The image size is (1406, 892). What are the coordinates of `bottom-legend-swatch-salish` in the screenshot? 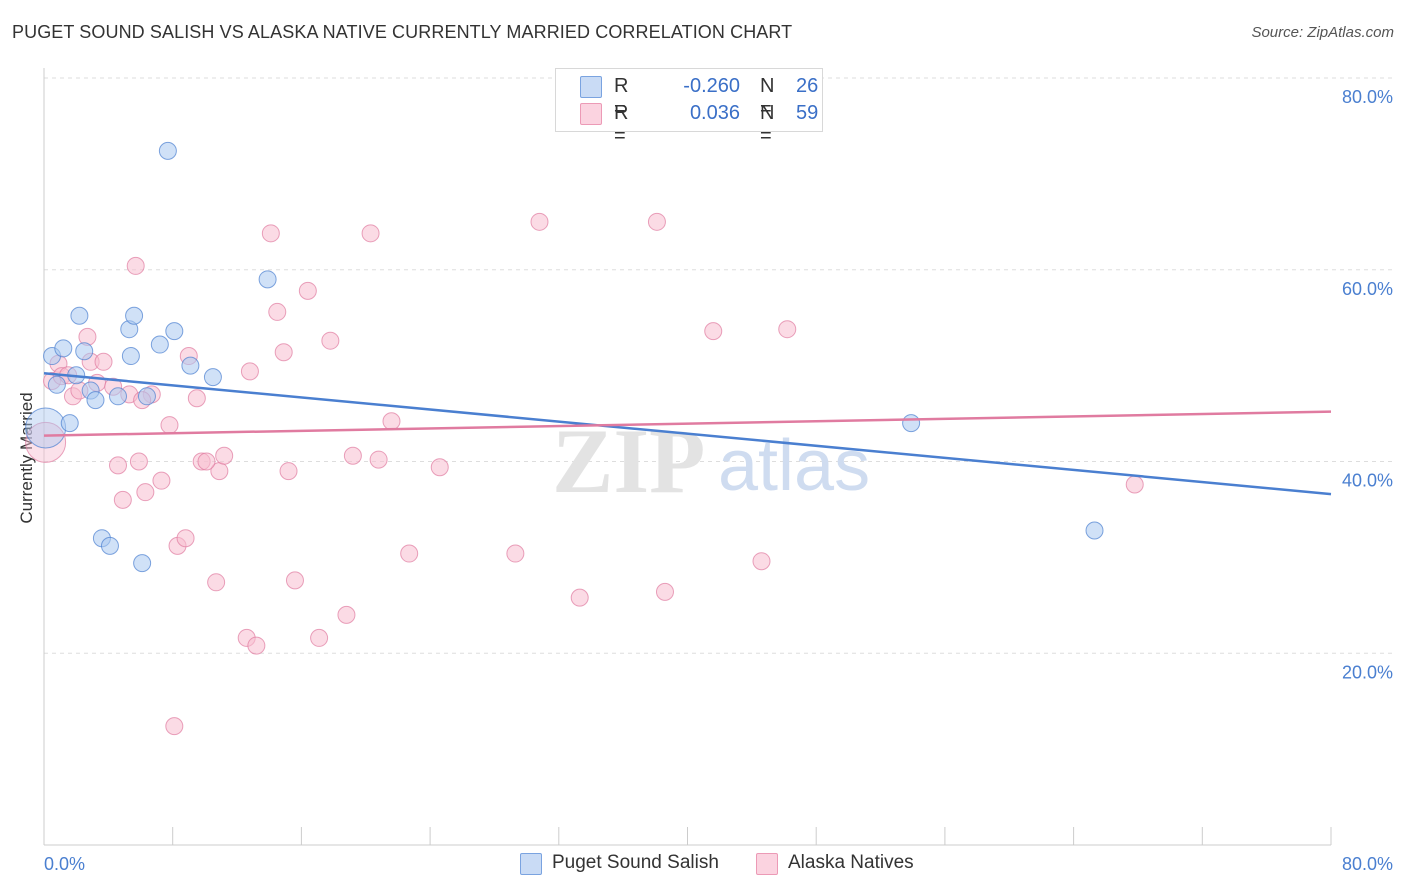 It's located at (531, 864).